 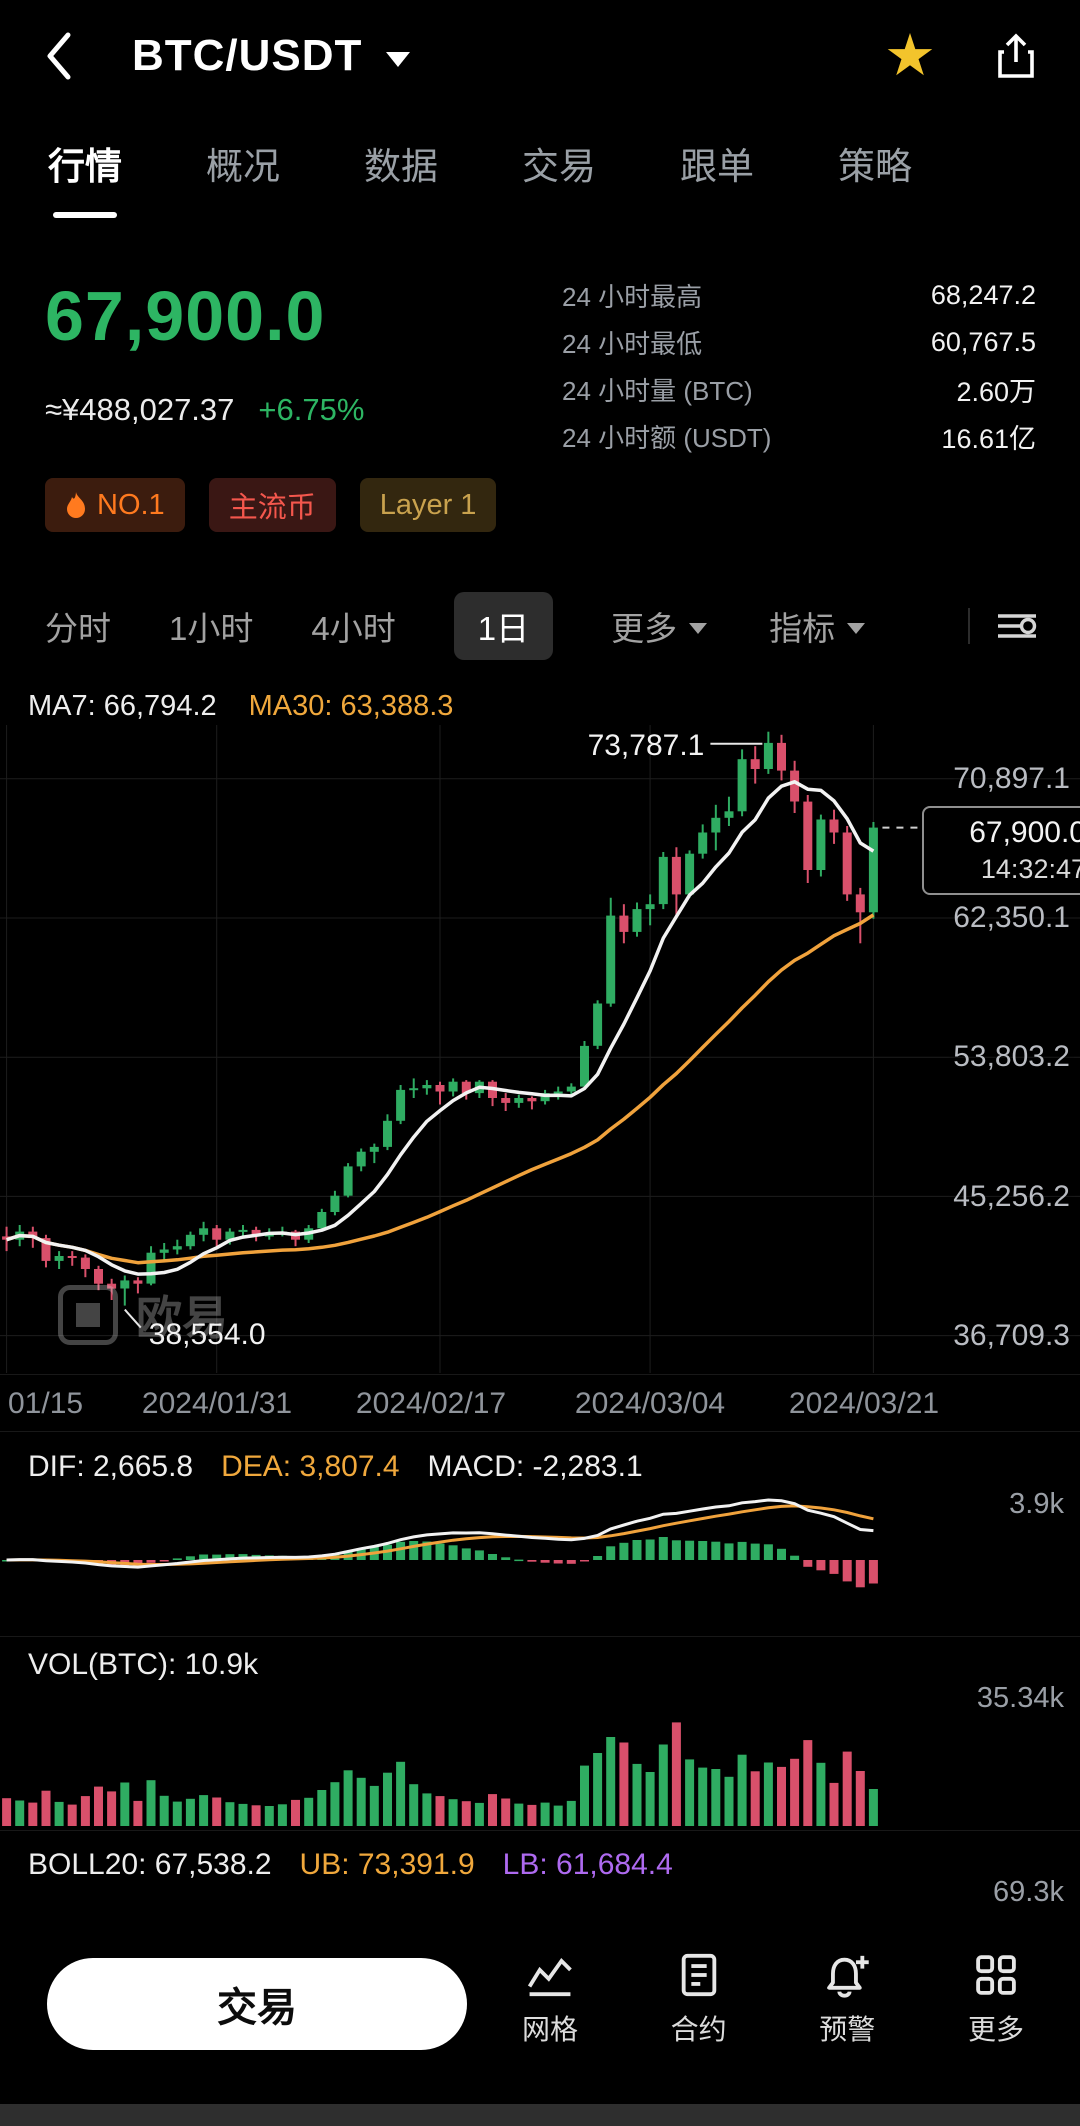 What do you see at coordinates (864, 1403) in the screenshot?
I see `x-axis-label: 2024/03/21` at bounding box center [864, 1403].